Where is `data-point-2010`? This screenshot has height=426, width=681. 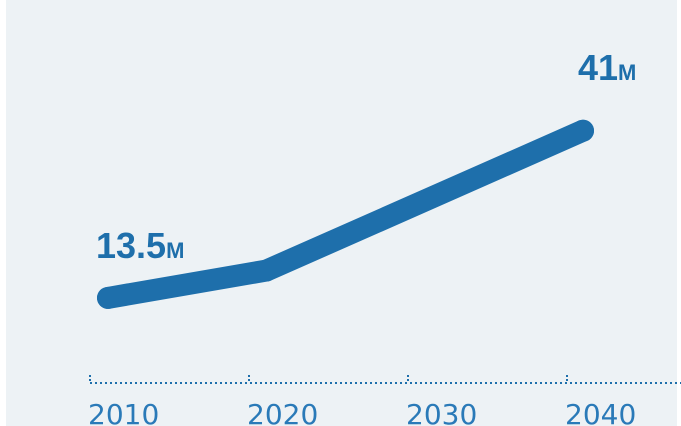
data-point-2010 is located at coordinates (108, 297).